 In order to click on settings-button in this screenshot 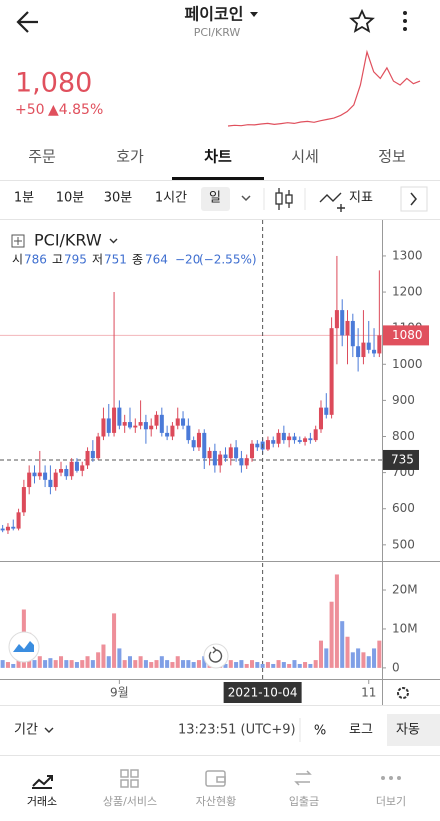, I will do `click(403, 693)`.